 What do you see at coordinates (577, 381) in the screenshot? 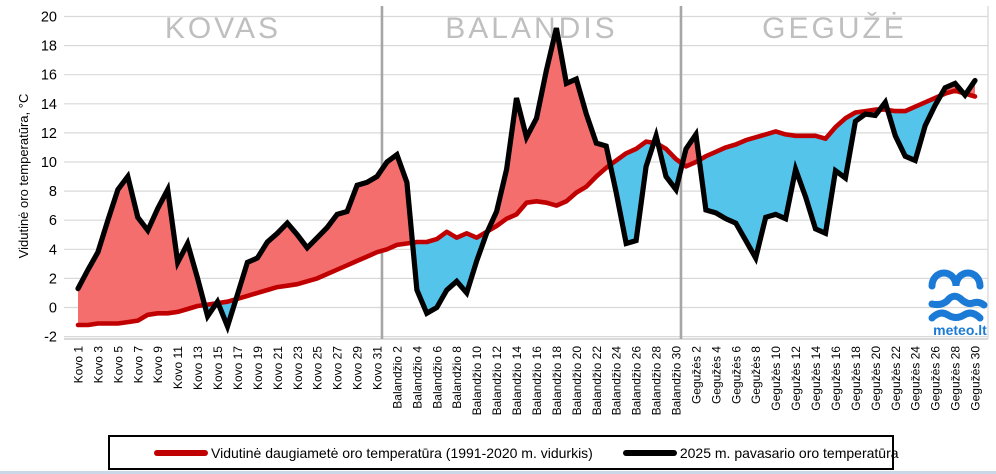
I see `x-tick-label: Balandžio 20` at bounding box center [577, 381].